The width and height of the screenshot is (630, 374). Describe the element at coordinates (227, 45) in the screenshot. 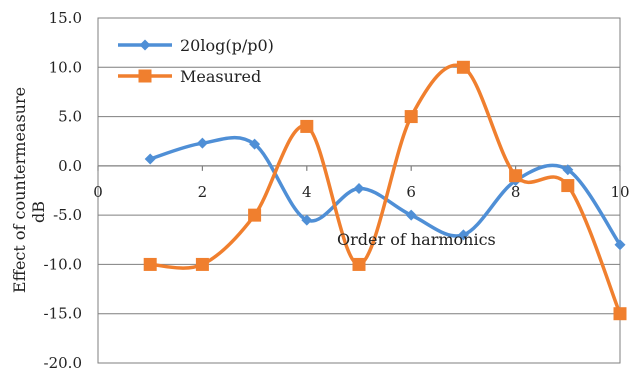

I see `legend-label-20log: 20log(p/p0)` at that location.